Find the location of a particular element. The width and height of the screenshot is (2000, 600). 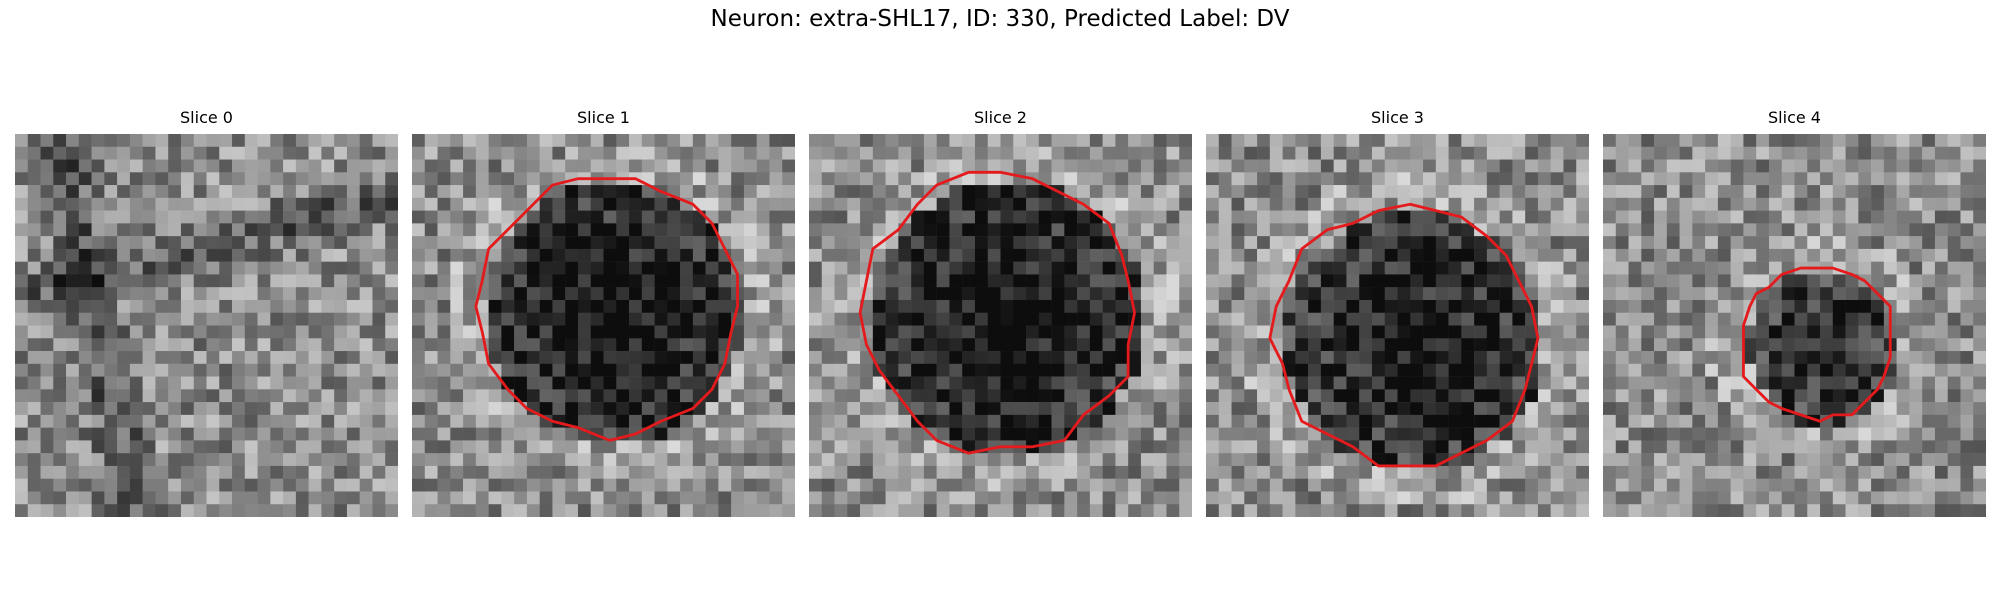

slice-title: Slice 2 is located at coordinates (1000, 117).